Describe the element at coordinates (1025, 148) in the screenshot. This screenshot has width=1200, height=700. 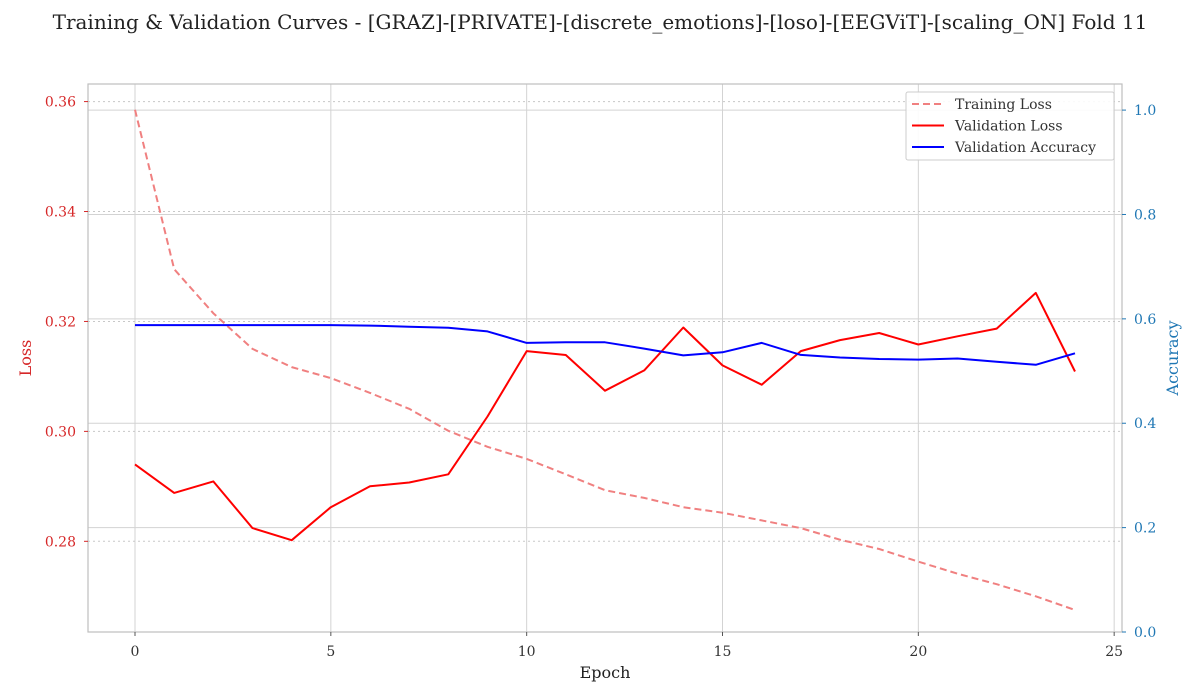
I see `legend-label: Validation Accuracy` at that location.